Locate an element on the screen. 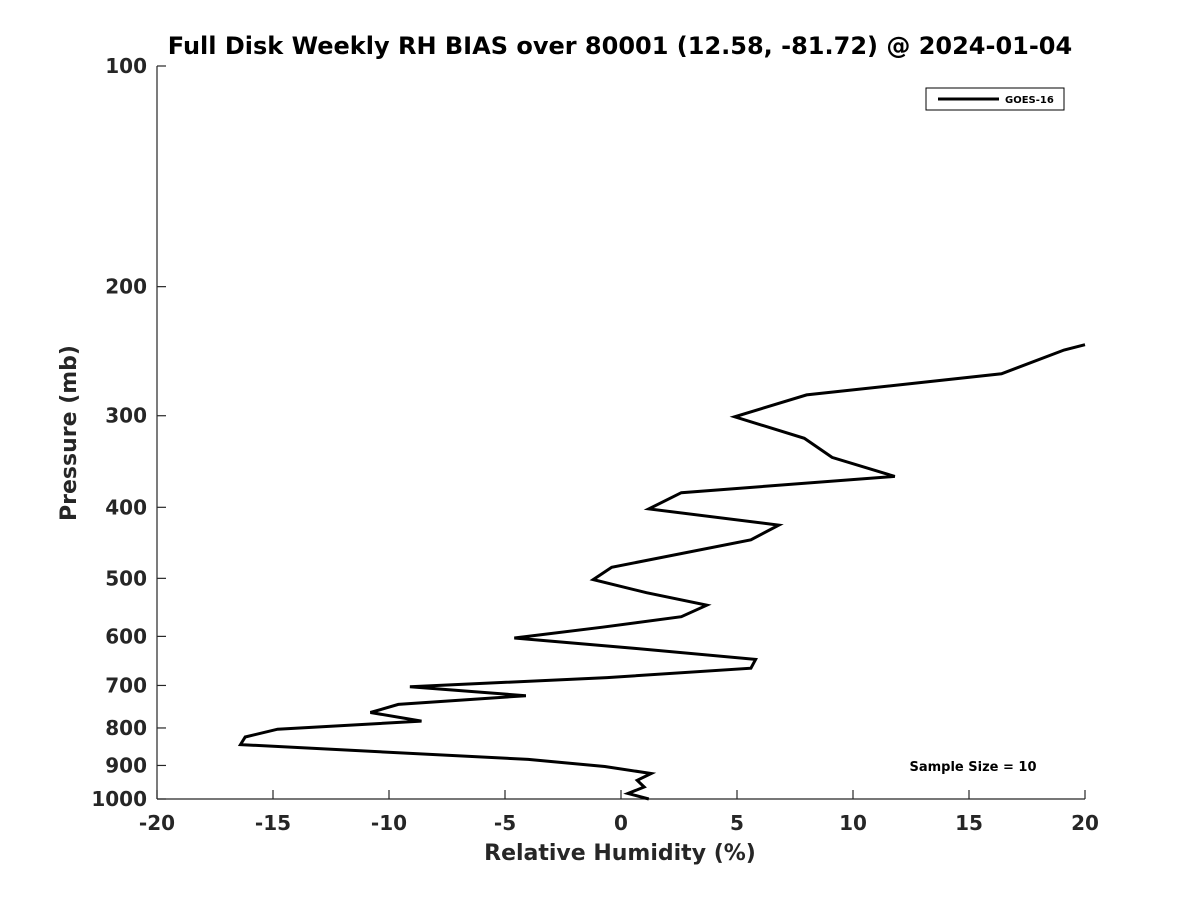  x-tick-label: -5 is located at coordinates (505, 823).